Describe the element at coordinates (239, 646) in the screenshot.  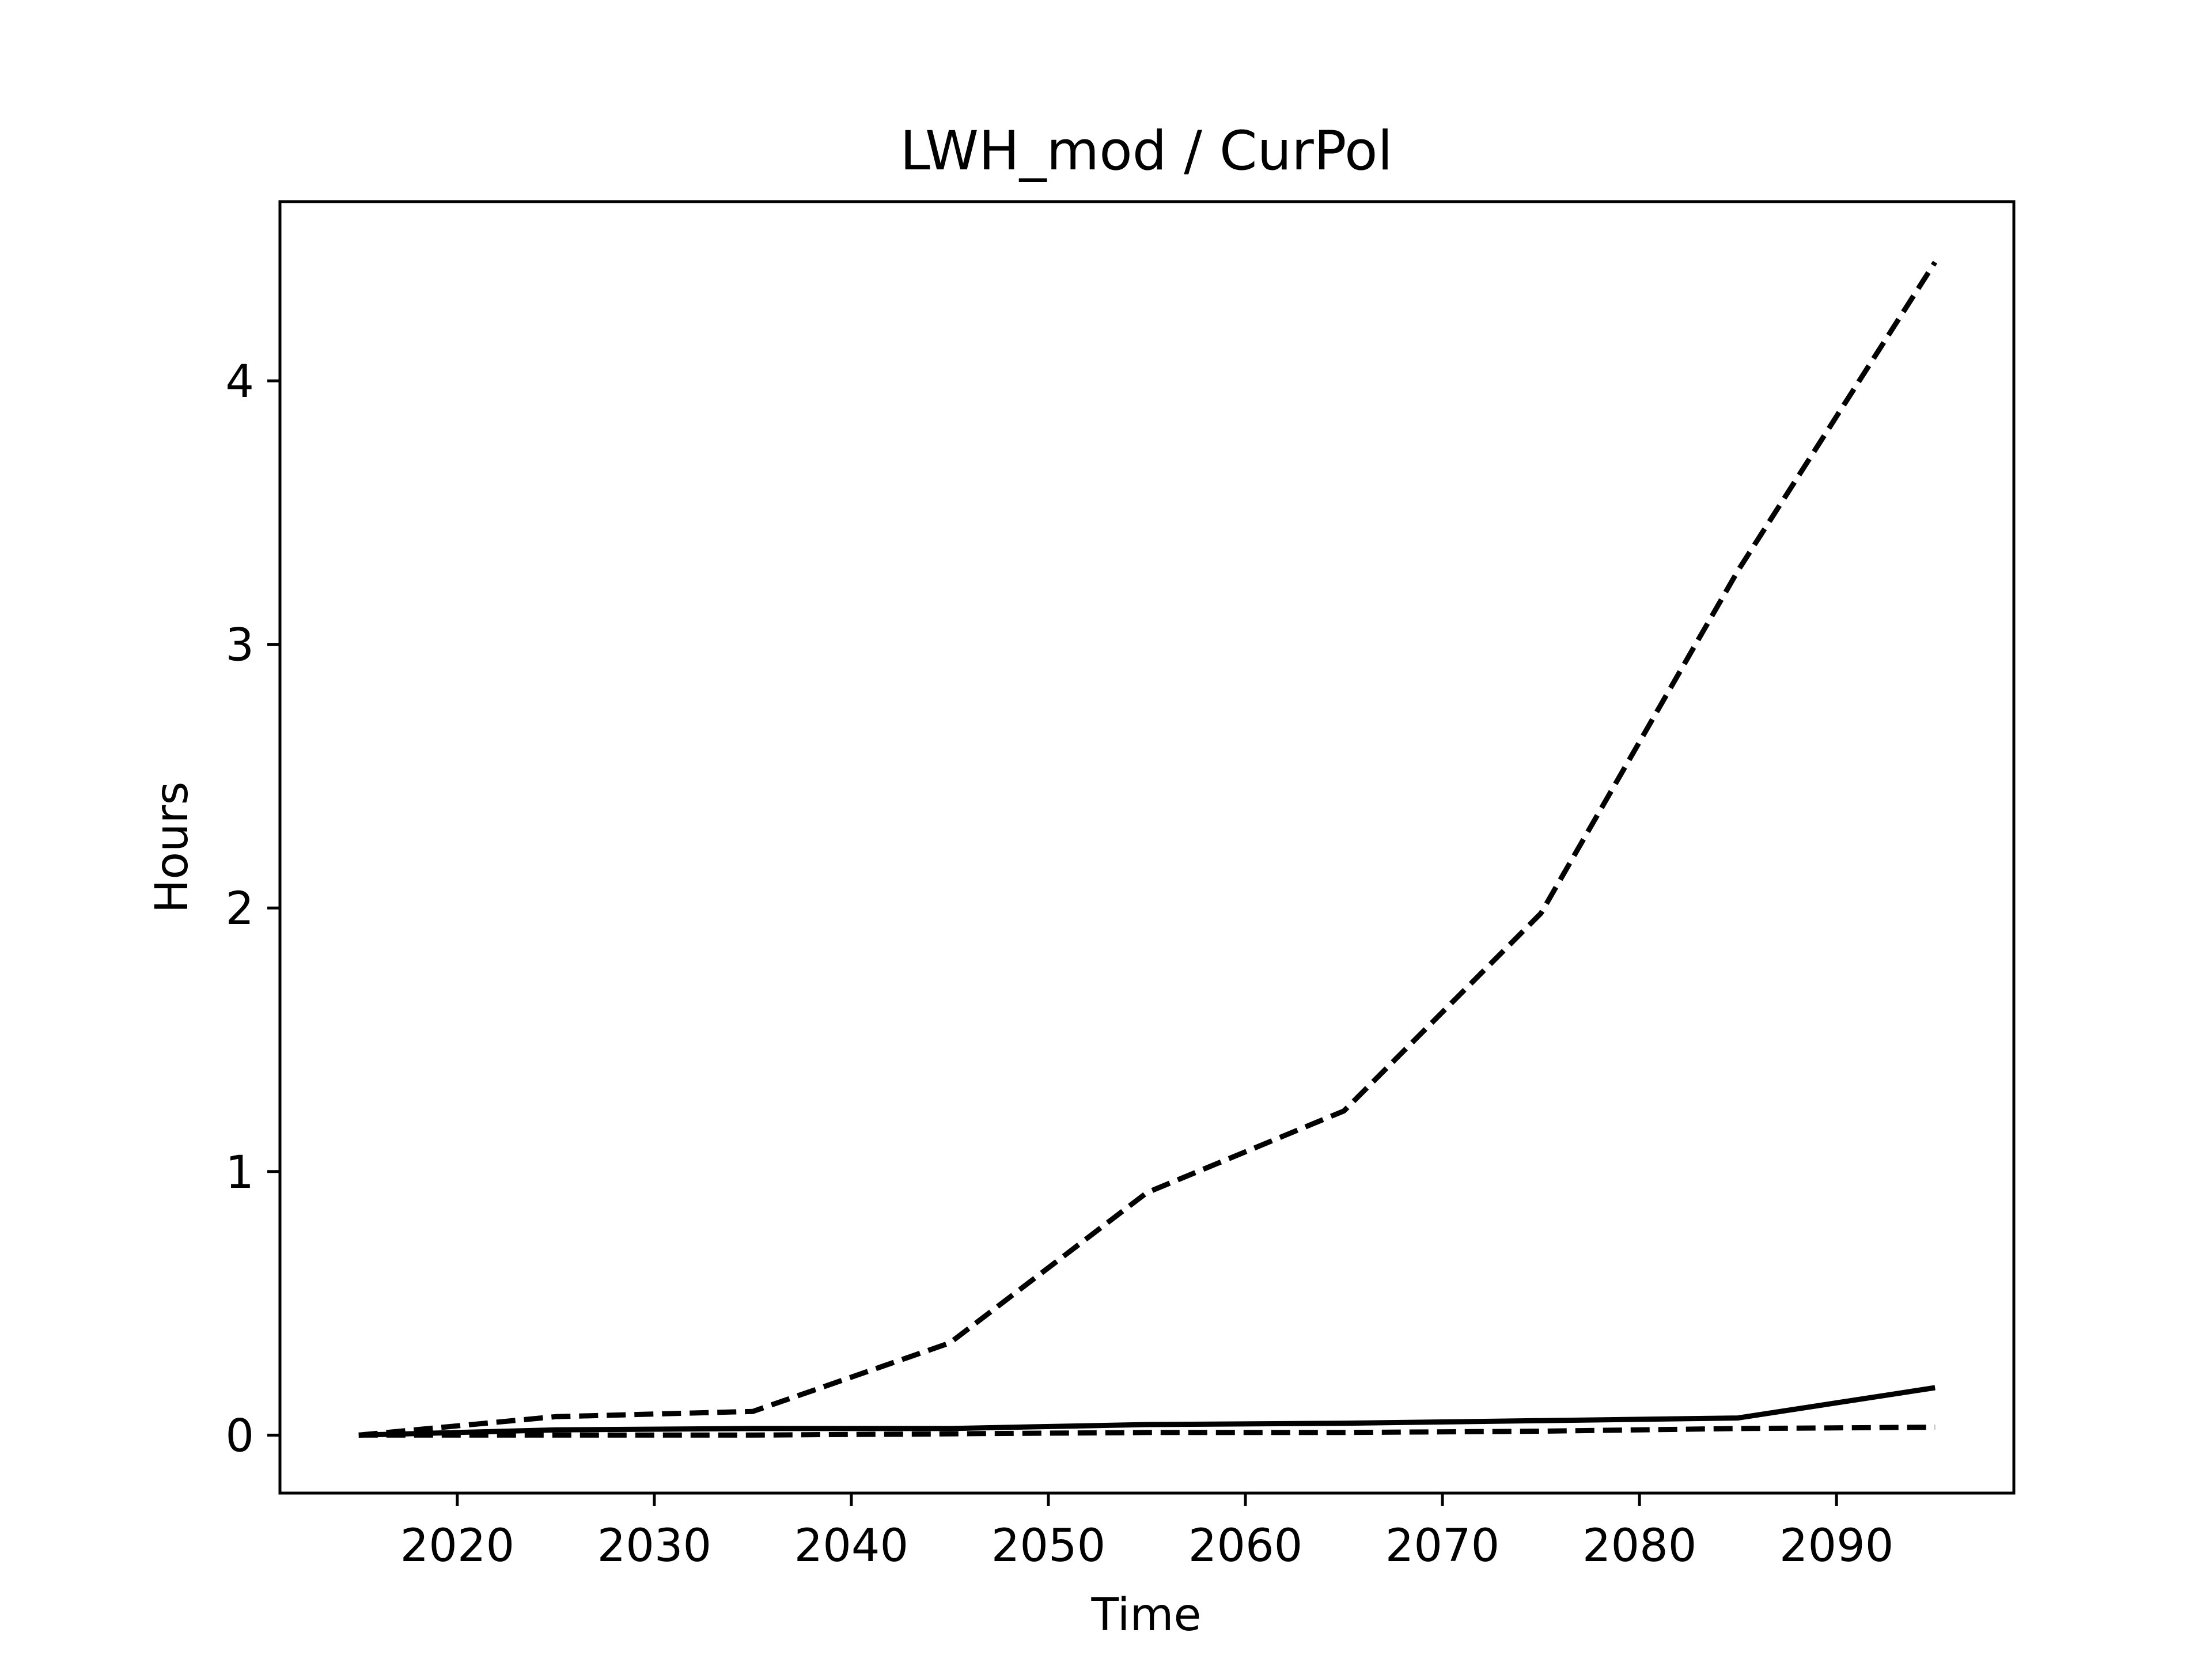
I see `y-tick-label-3: 3` at that location.